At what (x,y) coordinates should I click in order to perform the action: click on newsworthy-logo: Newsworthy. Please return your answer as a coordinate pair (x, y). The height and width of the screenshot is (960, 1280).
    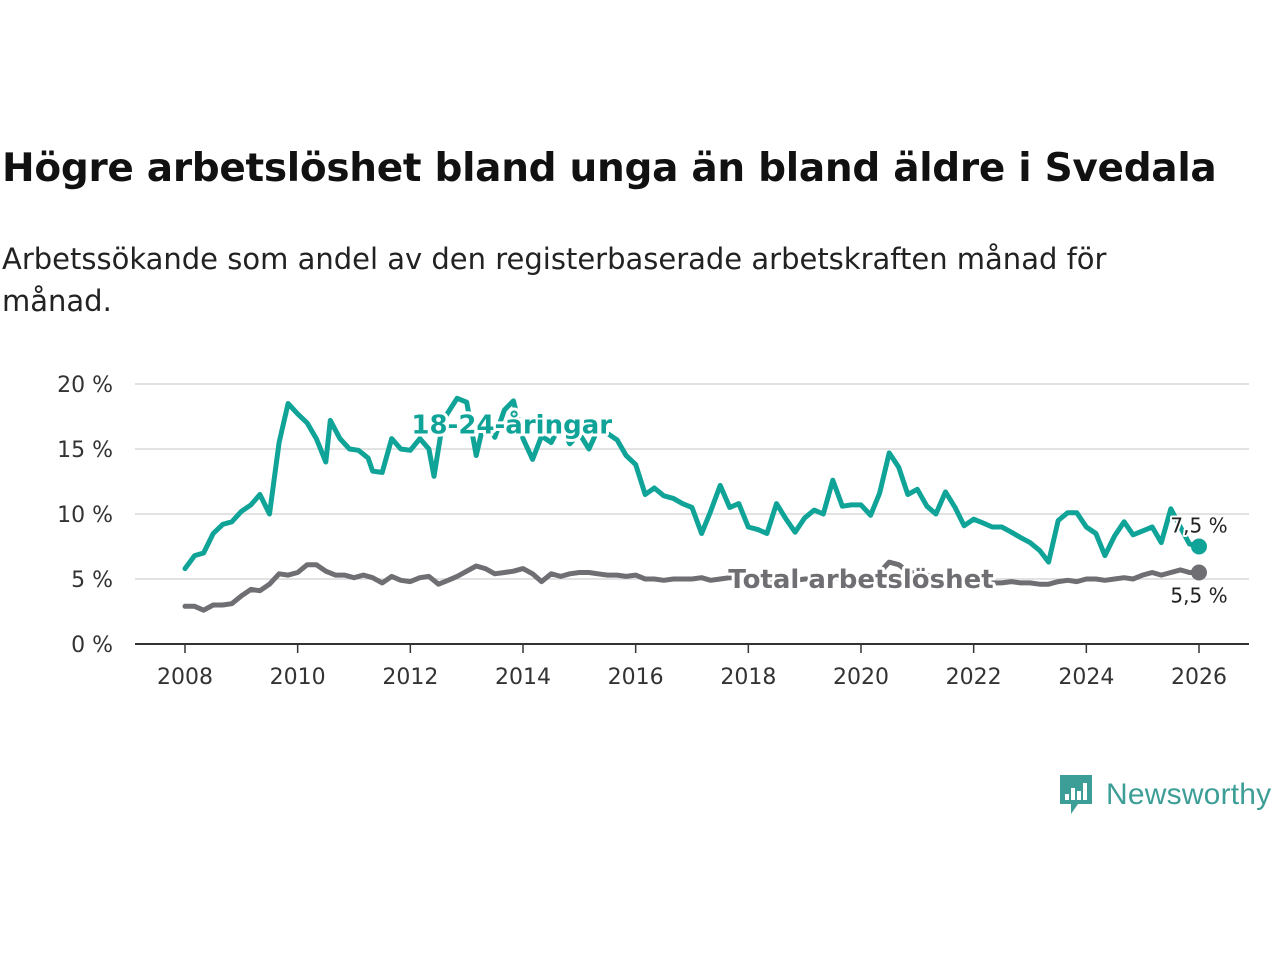
    Looking at the image, I should click on (1164, 795).